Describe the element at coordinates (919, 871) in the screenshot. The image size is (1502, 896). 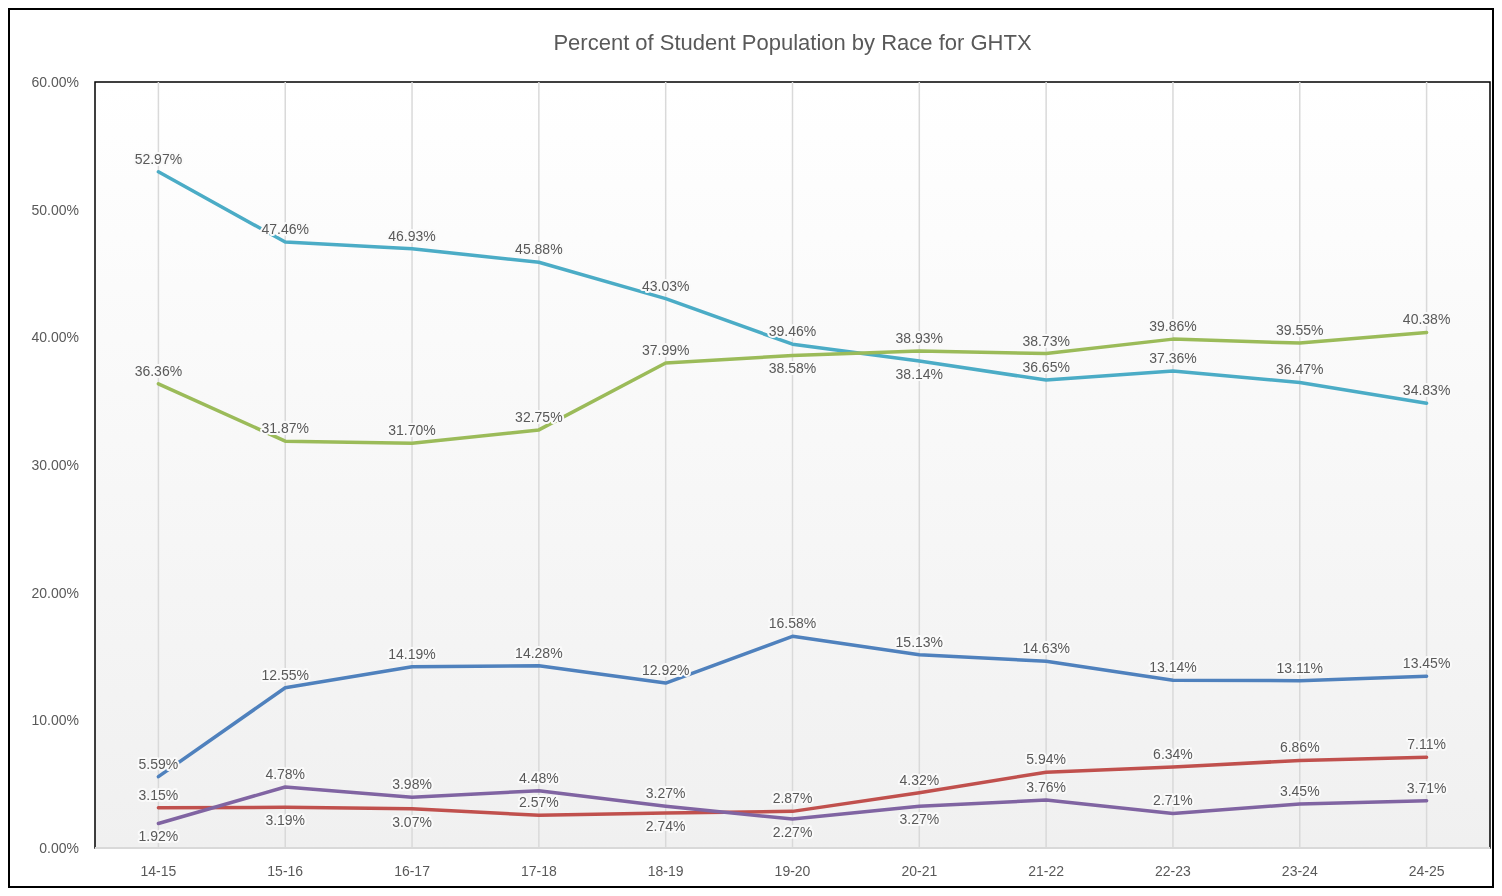
I see `x-tick-label: 20-21` at that location.